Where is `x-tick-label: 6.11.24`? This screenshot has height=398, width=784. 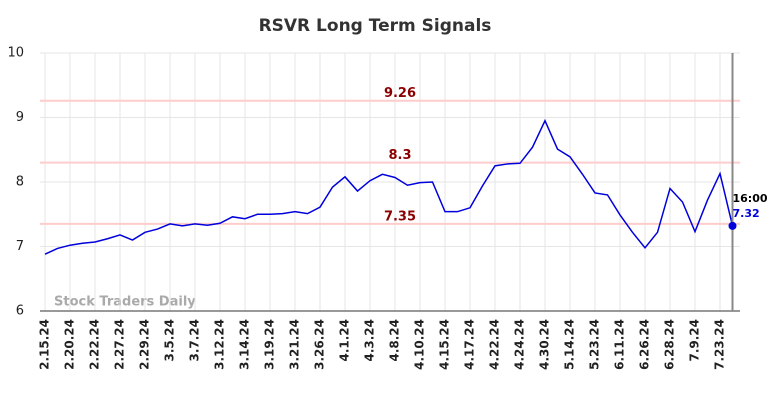 x-tick-label: 6.11.24 is located at coordinates (620, 344).